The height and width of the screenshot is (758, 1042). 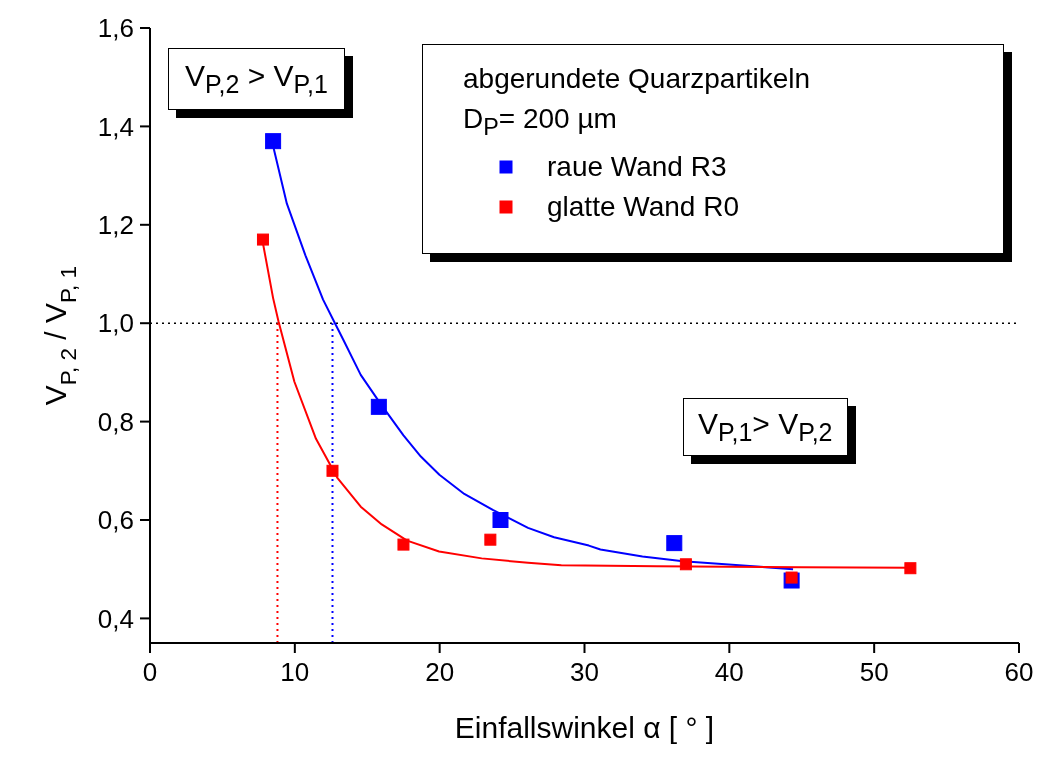 I want to click on y-tick-label: 1,6, so click(x=115, y=28).